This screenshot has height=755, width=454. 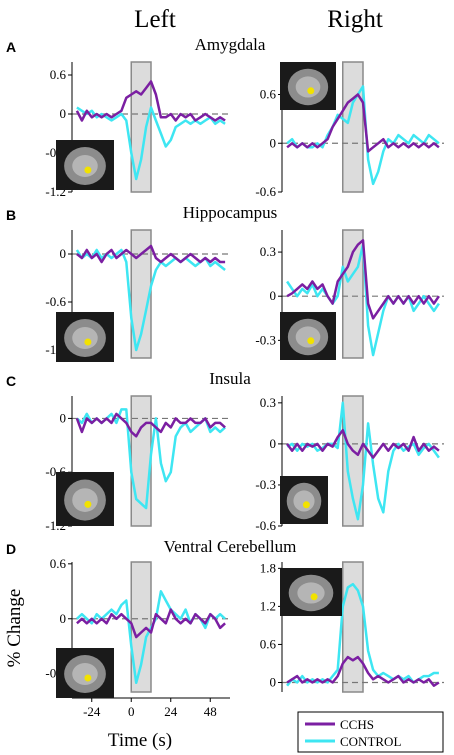 What do you see at coordinates (210, 711) in the screenshot?
I see `x-tick-label: 48` at bounding box center [210, 711].